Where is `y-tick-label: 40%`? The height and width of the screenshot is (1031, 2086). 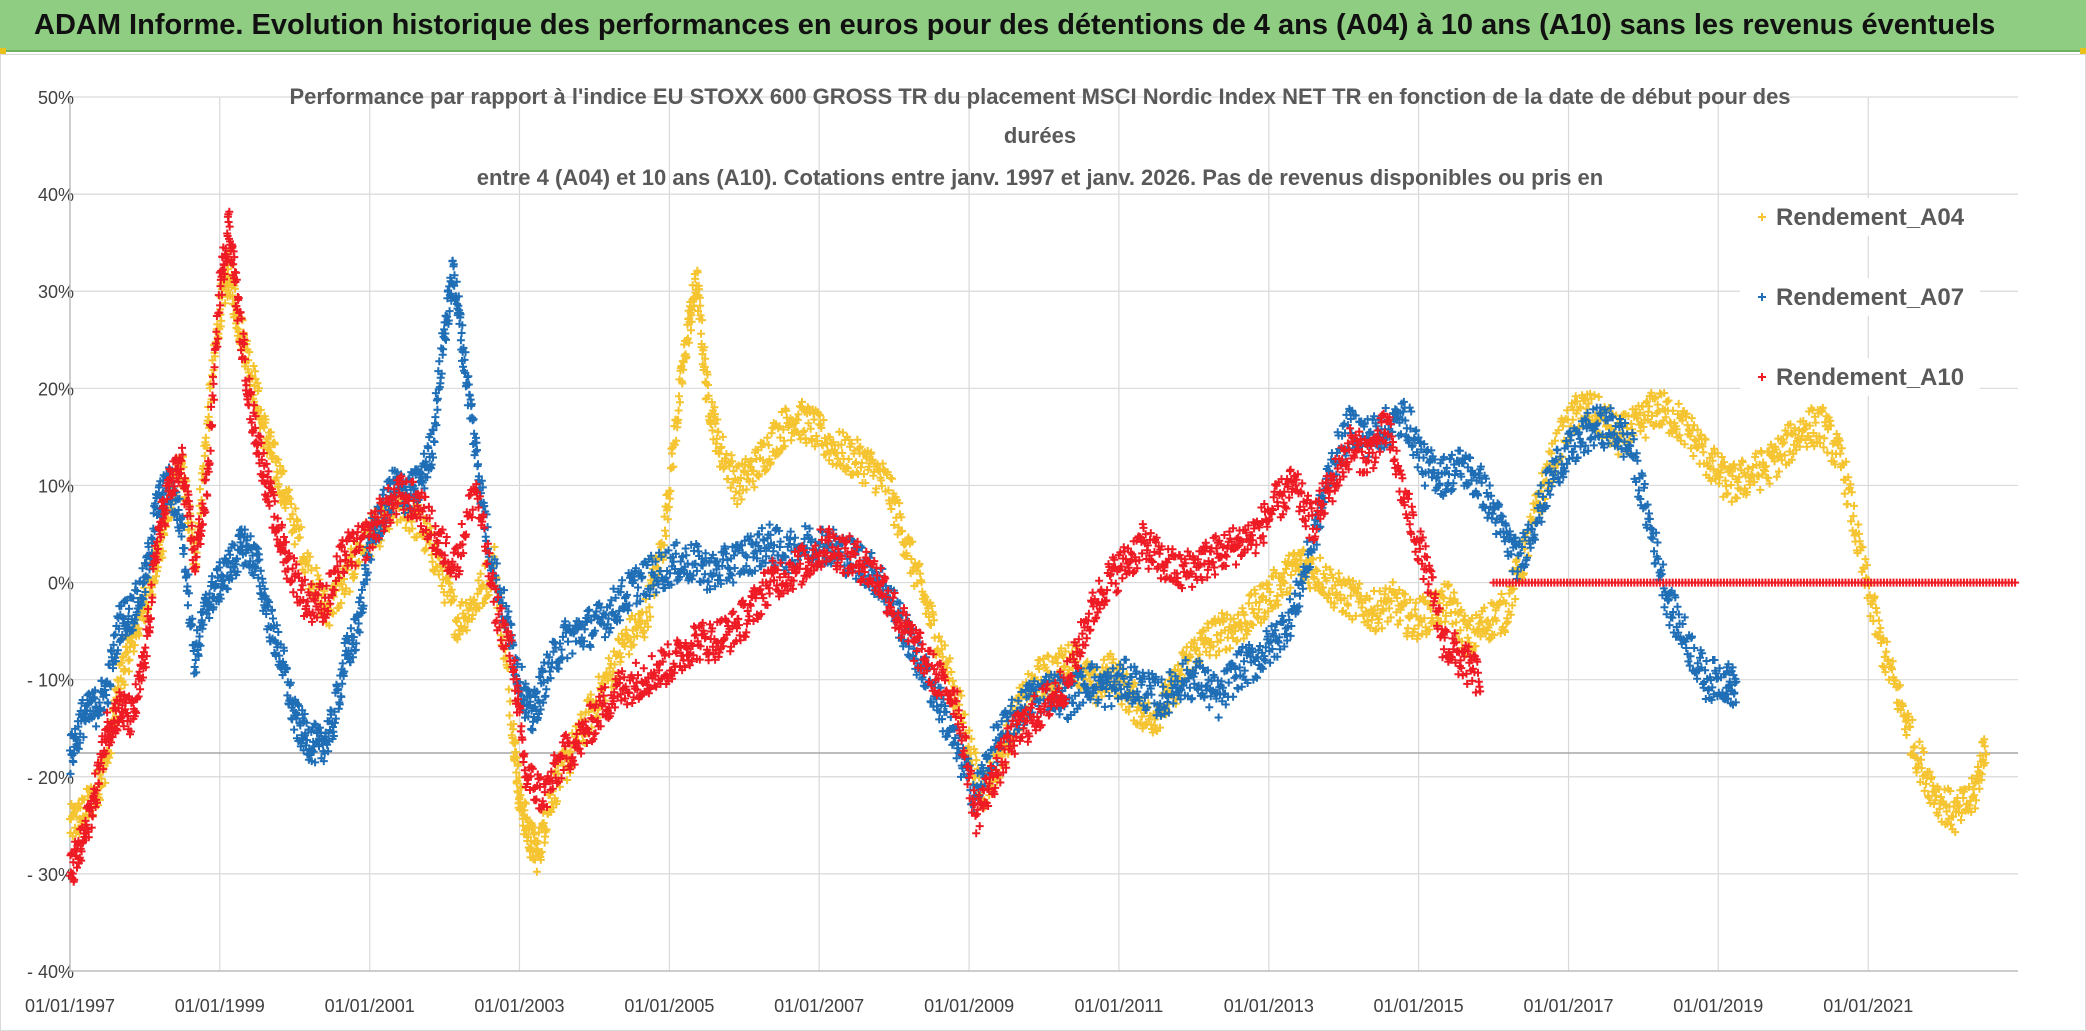
y-tick-label: 40% is located at coordinates (56, 195).